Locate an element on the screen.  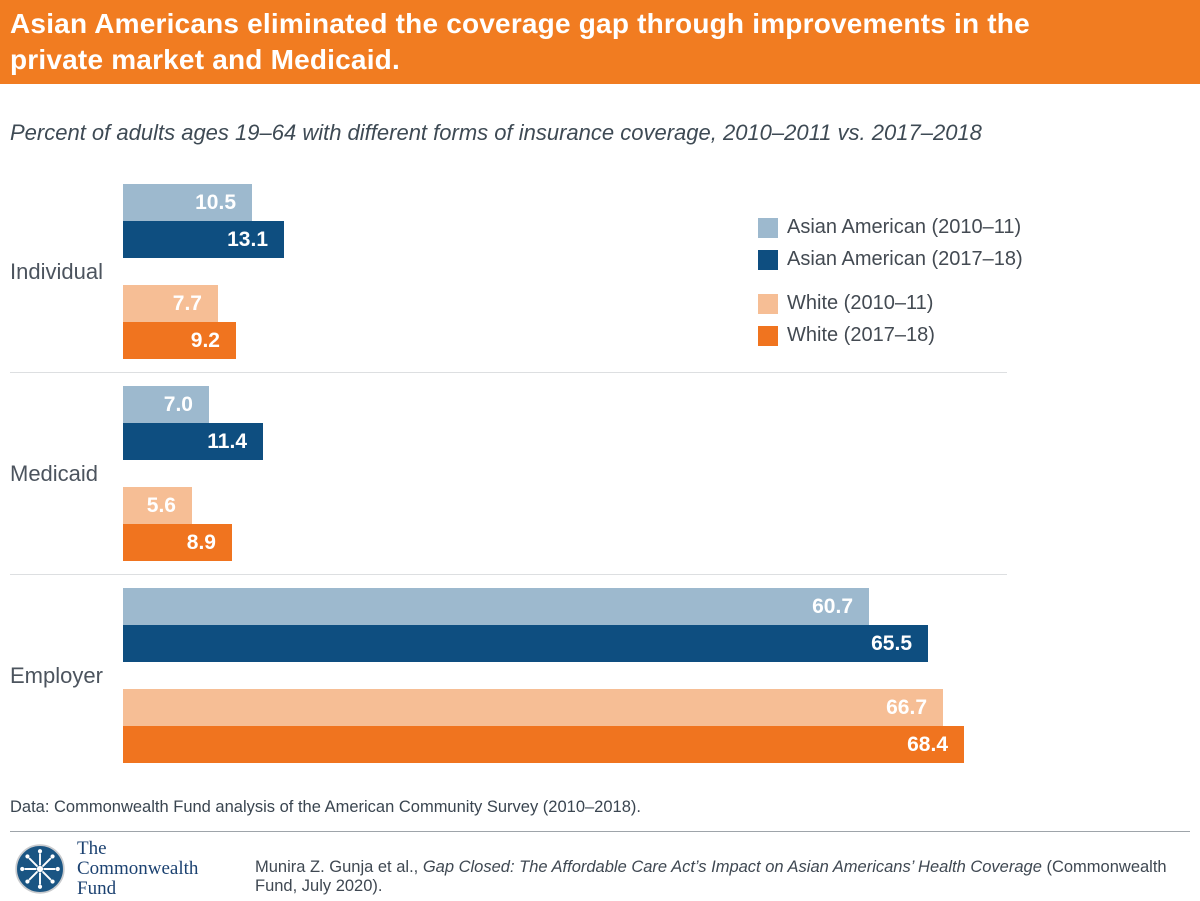
legend-label: Asian American (2010–11) is located at coordinates (904, 227).